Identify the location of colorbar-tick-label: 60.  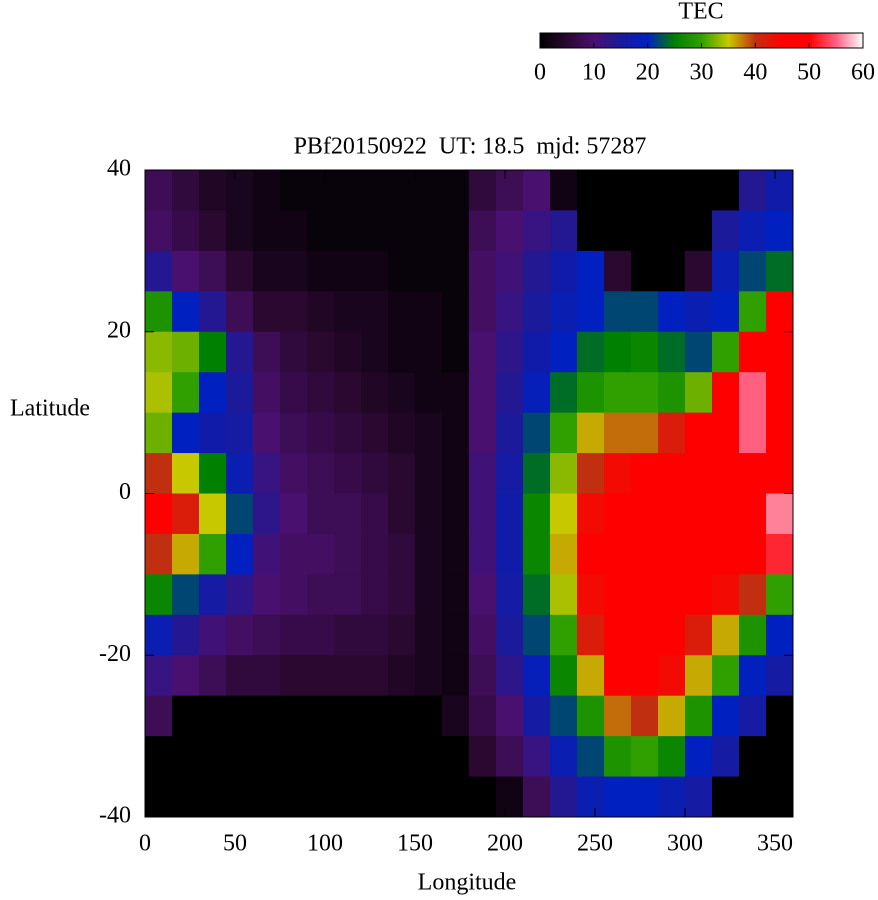
(863, 73).